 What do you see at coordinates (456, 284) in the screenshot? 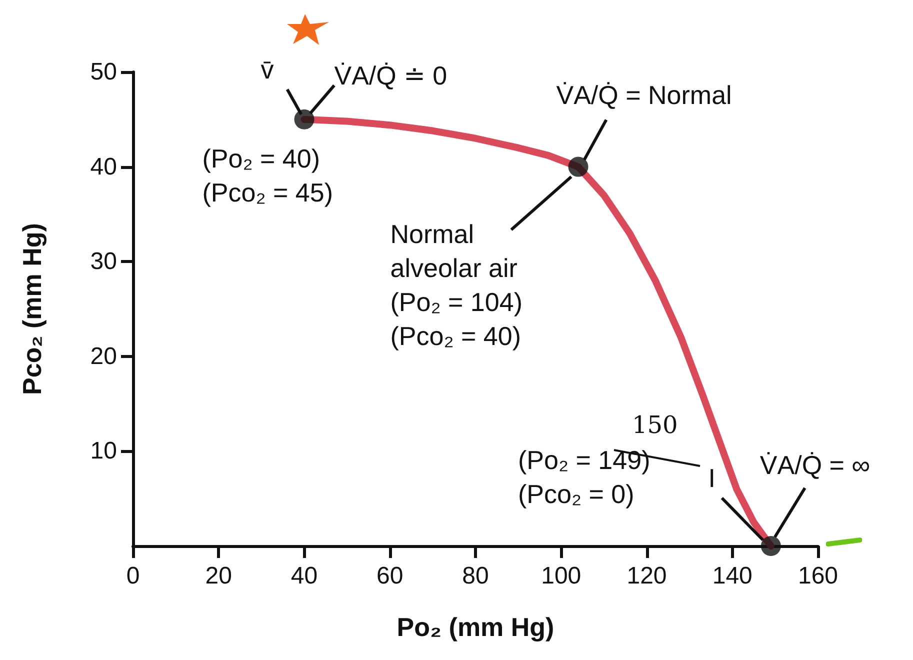
I see `annotation: Normal alveolar air (Po₂ = 104) (Pco₂ = 40)` at bounding box center [456, 284].